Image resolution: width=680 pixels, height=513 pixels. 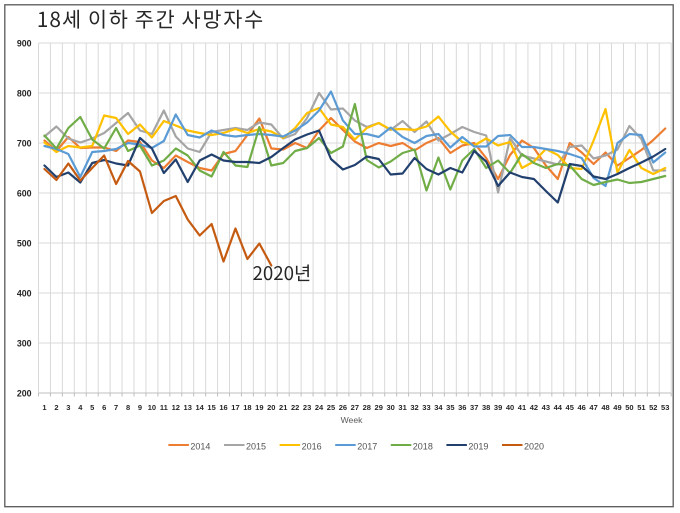 I want to click on svg-text: 48, so click(x=605, y=407).